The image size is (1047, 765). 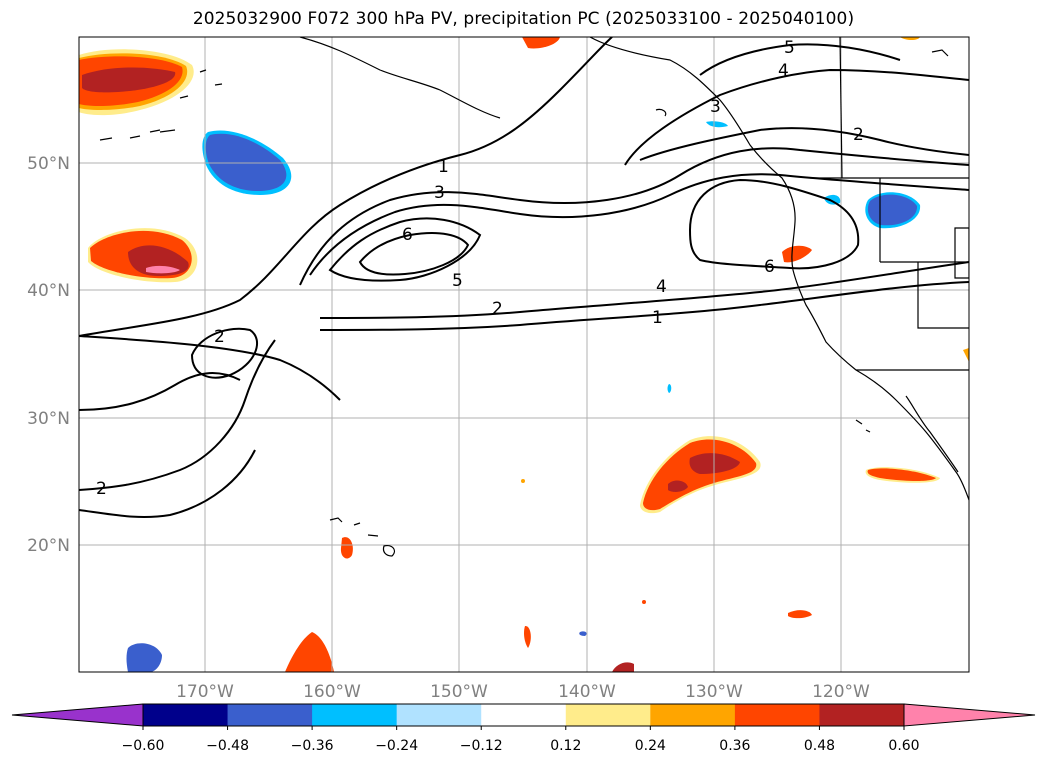 I want to click on lon-tick-label: 130°W, so click(x=714, y=692).